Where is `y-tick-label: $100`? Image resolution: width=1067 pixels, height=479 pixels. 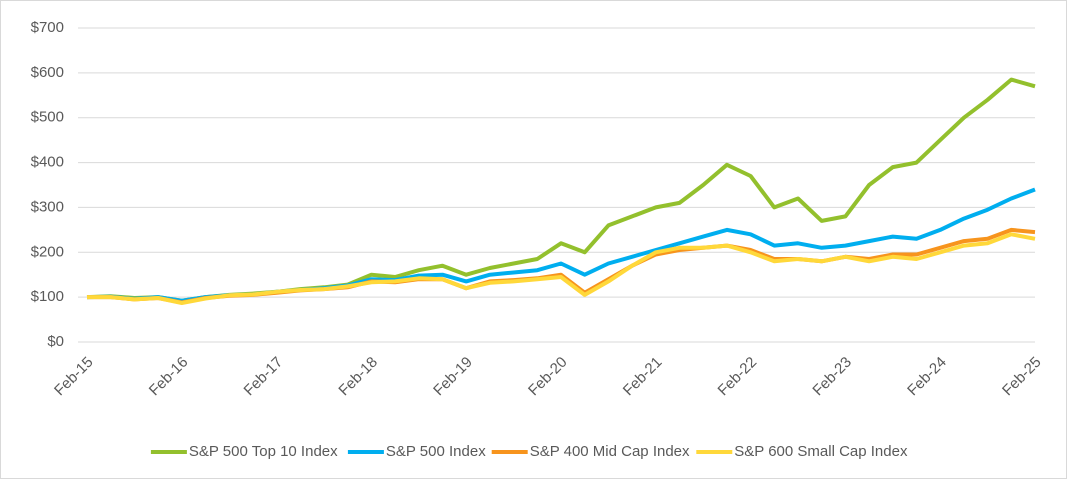 y-tick-label: $100 is located at coordinates (47, 296).